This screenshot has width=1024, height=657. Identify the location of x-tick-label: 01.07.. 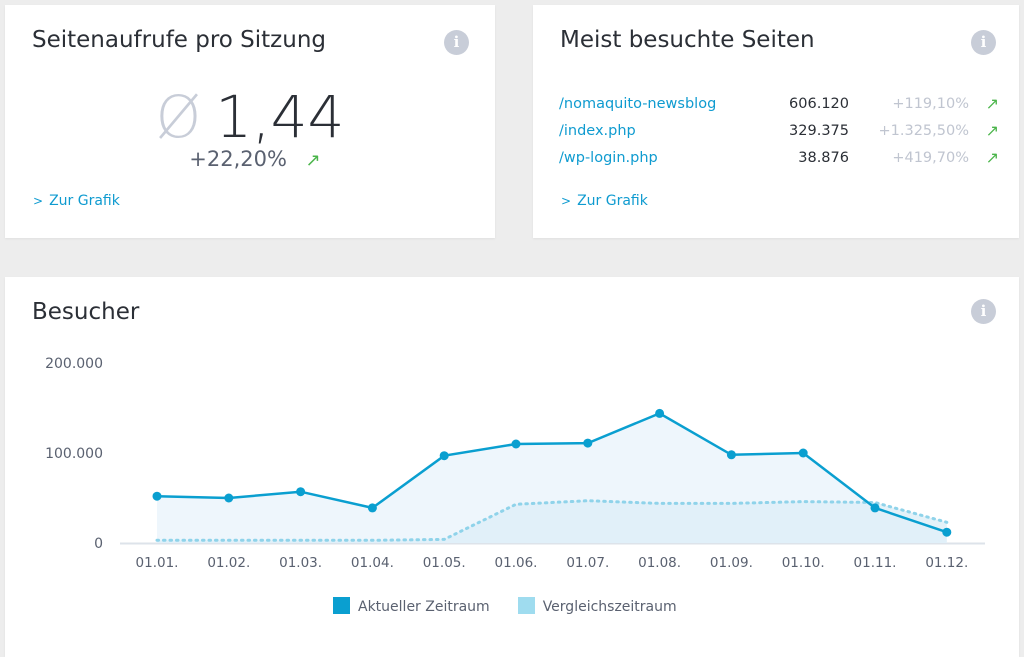
(587, 563).